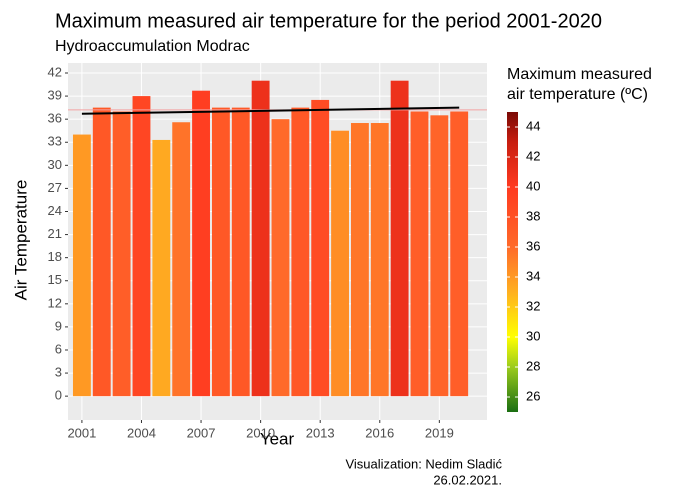  I want to click on legend-tick-label: 30, so click(533, 335).